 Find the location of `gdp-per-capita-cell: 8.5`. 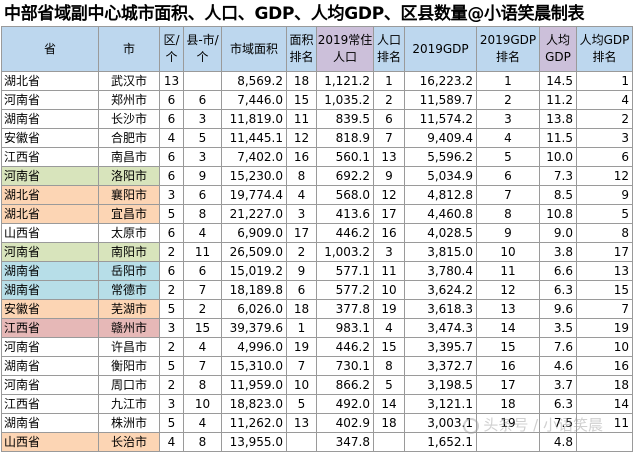

gdp-per-capita-cell: 8.5 is located at coordinates (558, 195).